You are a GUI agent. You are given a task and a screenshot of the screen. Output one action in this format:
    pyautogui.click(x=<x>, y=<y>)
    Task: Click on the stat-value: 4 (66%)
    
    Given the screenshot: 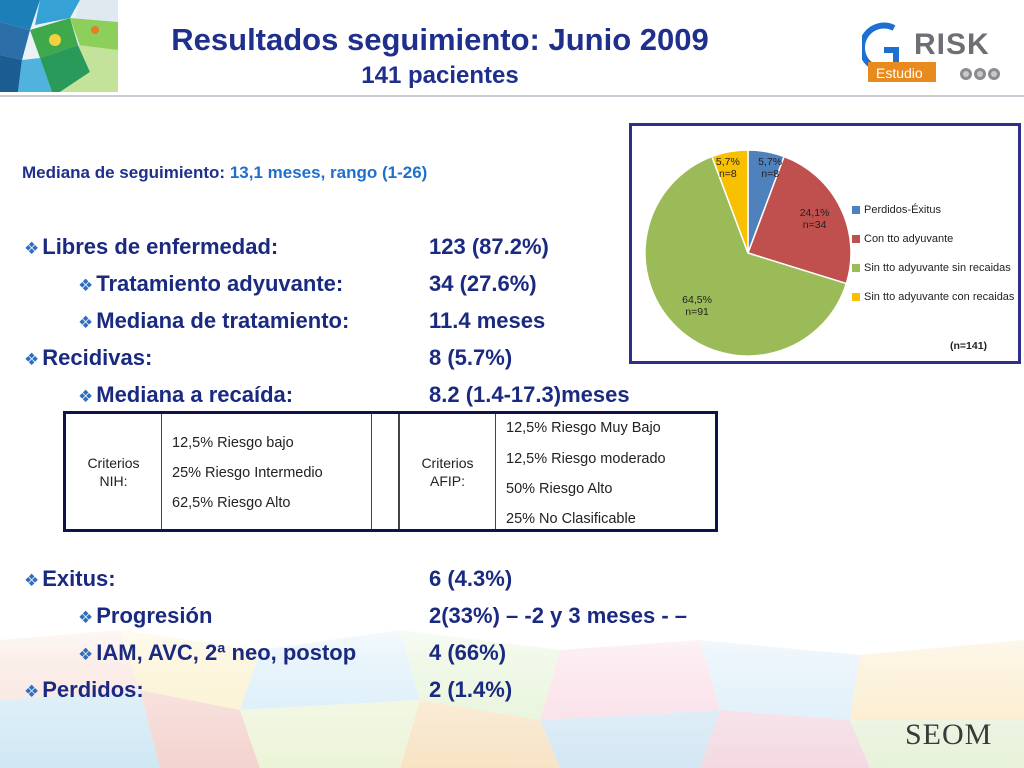 What is the action you would take?
    pyautogui.click(x=468, y=652)
    